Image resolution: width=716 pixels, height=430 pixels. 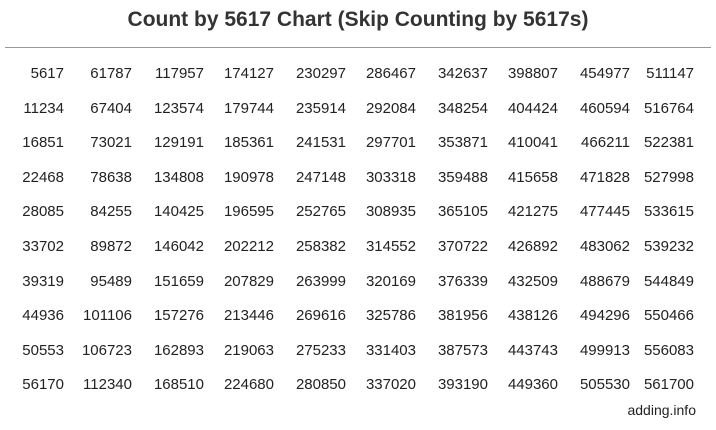 I want to click on table-cell: 539232, so click(x=668, y=246).